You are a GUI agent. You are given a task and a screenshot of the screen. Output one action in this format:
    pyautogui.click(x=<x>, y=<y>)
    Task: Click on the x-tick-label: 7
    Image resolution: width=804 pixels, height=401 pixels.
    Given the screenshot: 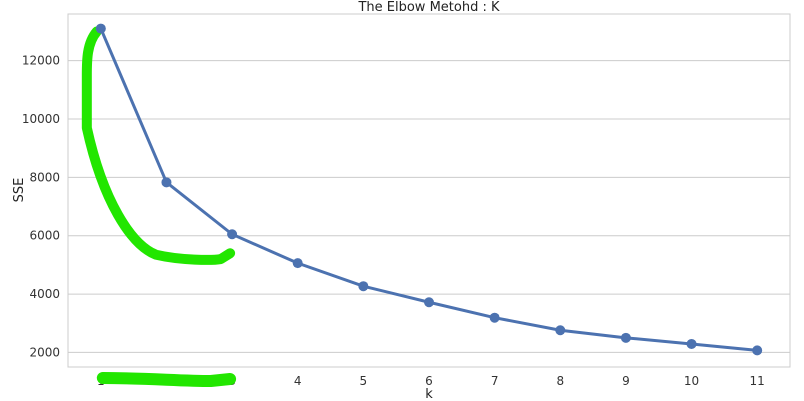 What is the action you would take?
    pyautogui.click(x=495, y=381)
    